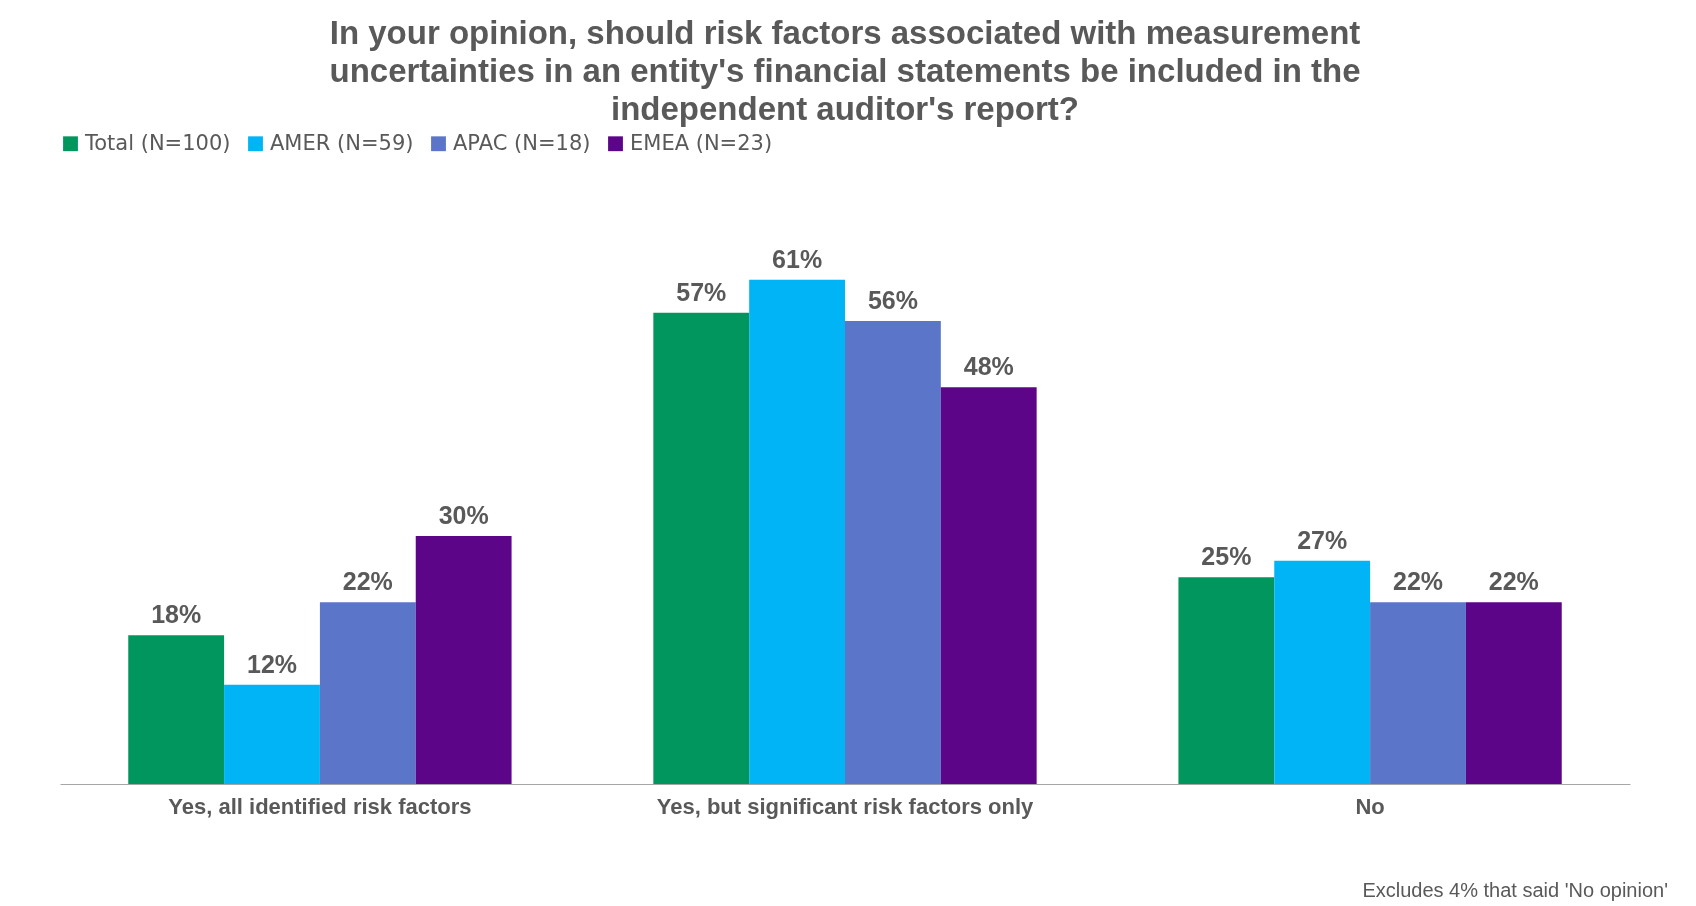 Image resolution: width=1696 pixels, height=906 pixels. I want to click on legend-label: EMEA (N=23), so click(701, 142).